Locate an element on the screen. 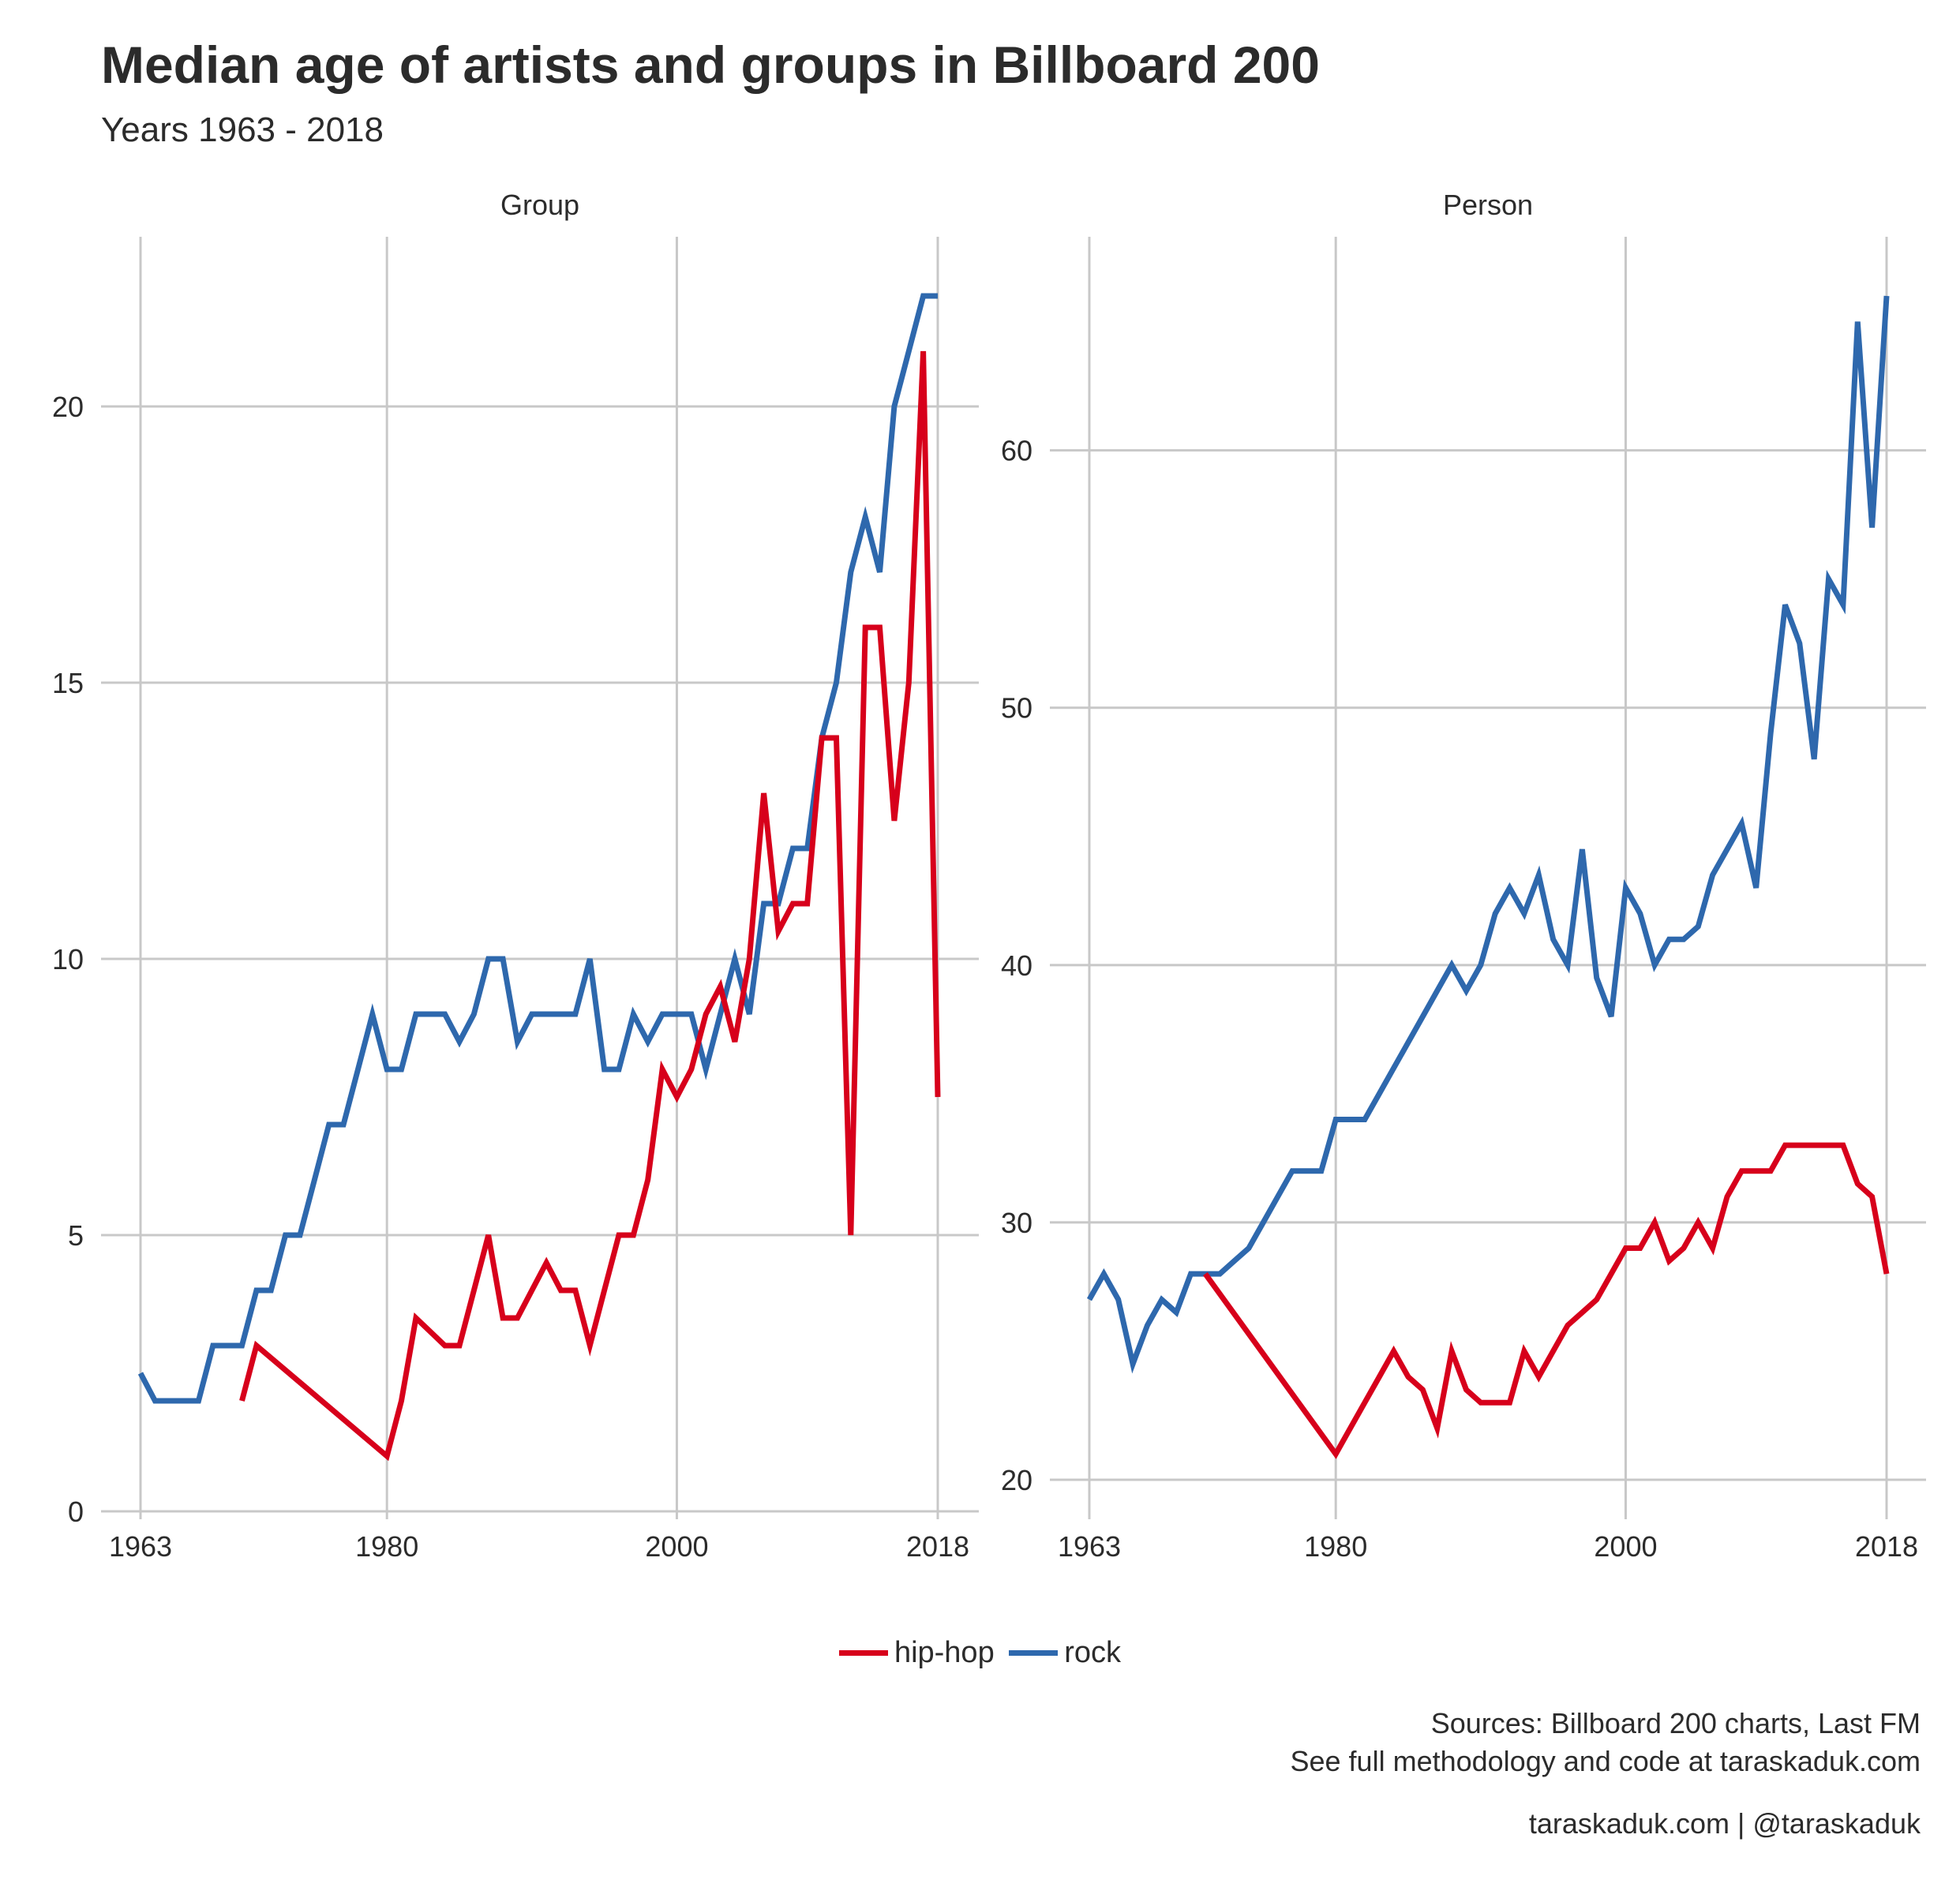  legend: hip-hop rock is located at coordinates (980, 1650).